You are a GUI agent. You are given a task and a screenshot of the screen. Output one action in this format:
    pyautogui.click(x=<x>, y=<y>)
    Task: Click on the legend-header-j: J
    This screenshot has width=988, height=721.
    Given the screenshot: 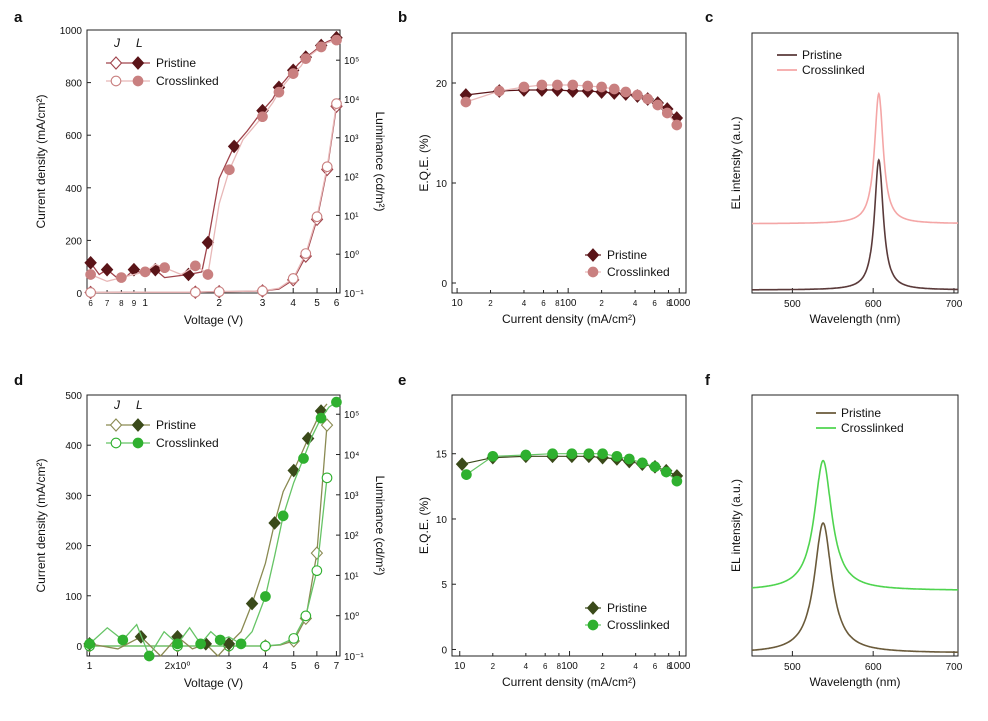 What is the action you would take?
    pyautogui.click(x=117, y=405)
    